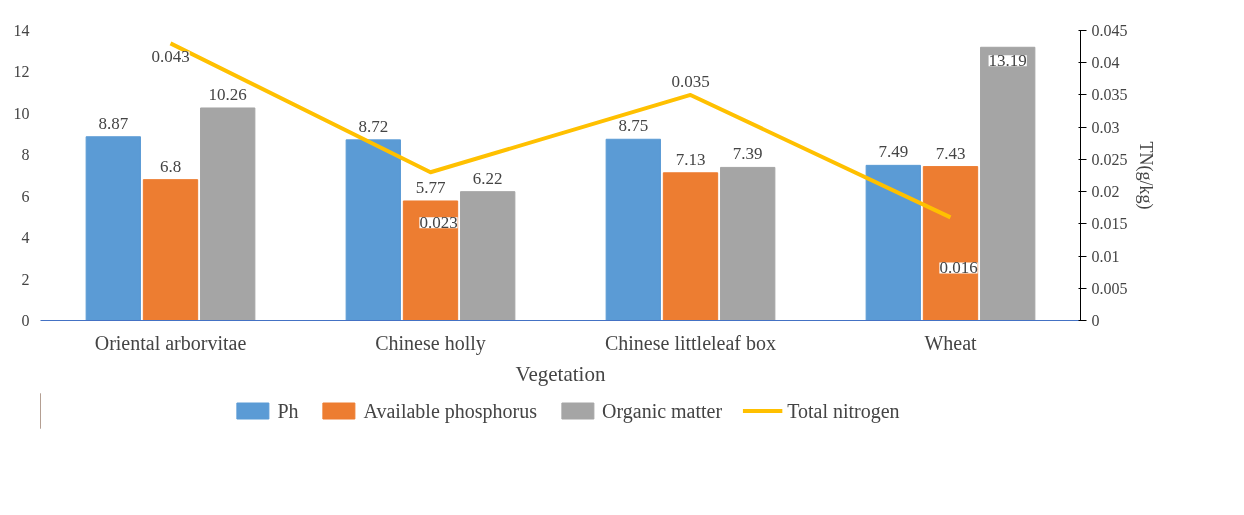 This screenshot has height=515, width=1244. What do you see at coordinates (21, 30) in the screenshot?
I see `y-tick-label: 14` at bounding box center [21, 30].